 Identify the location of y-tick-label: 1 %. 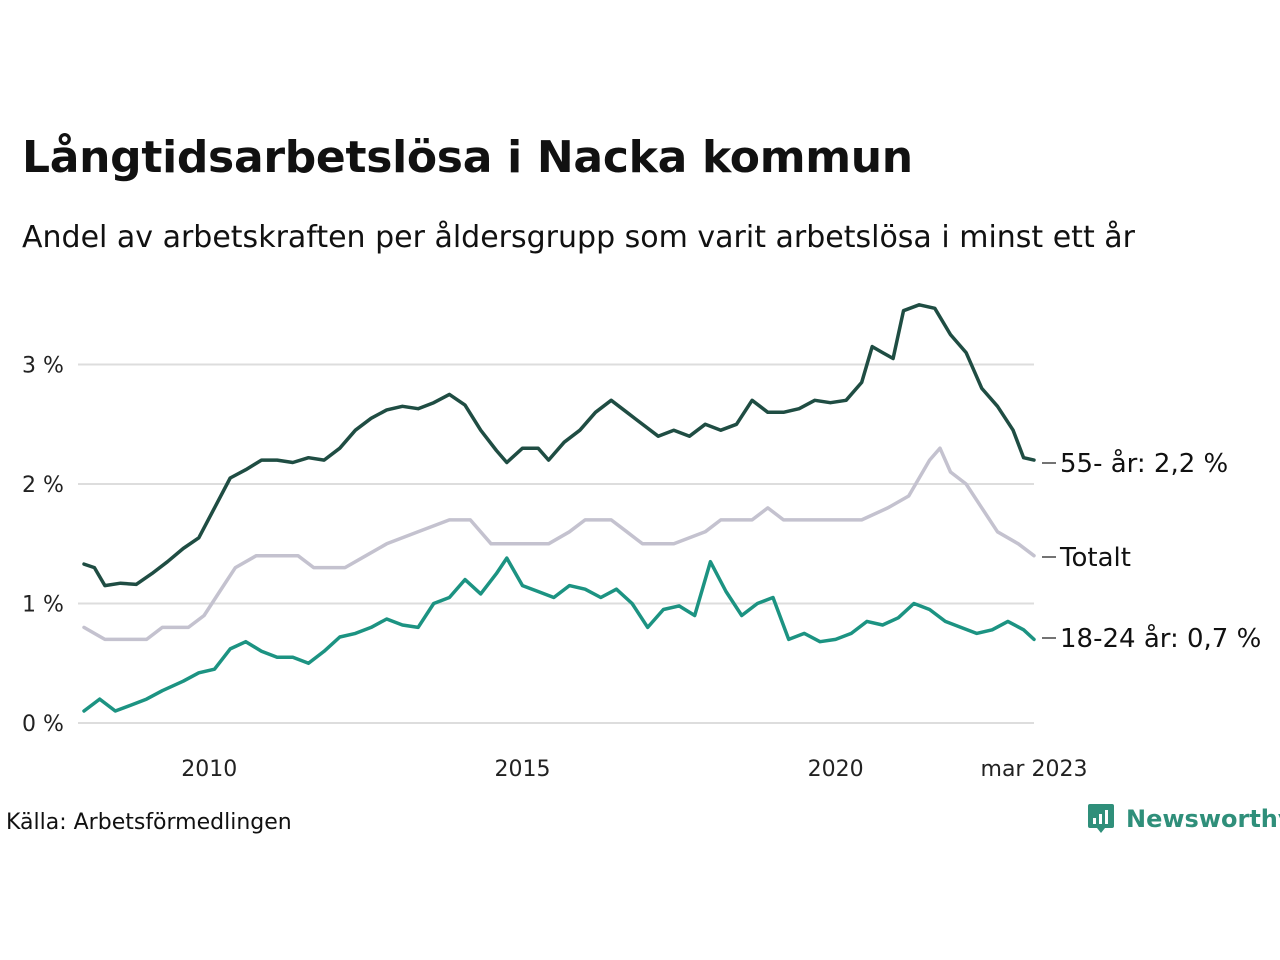
(43, 605).